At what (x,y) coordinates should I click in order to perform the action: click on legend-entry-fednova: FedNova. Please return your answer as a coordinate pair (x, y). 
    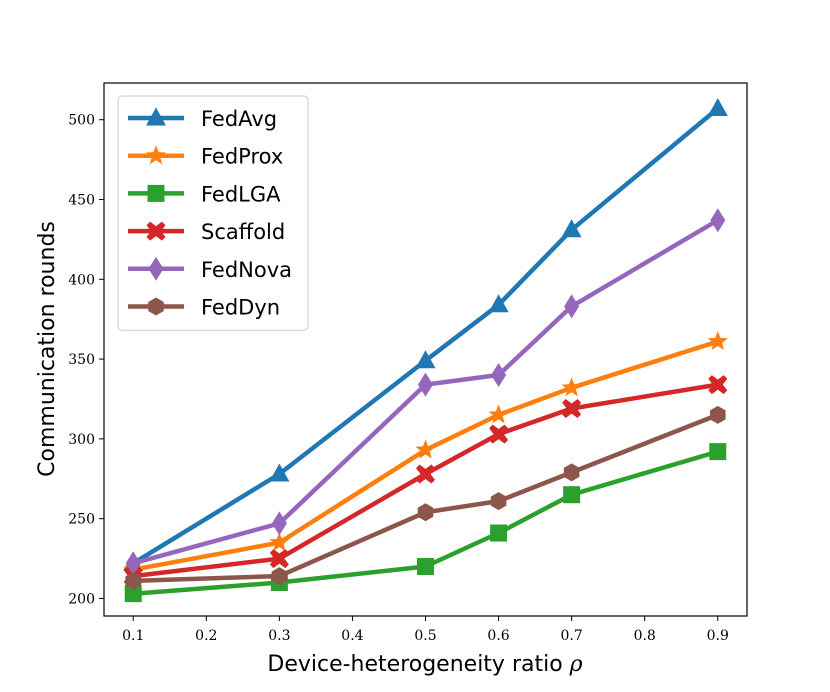
    Looking at the image, I should click on (210, 269).